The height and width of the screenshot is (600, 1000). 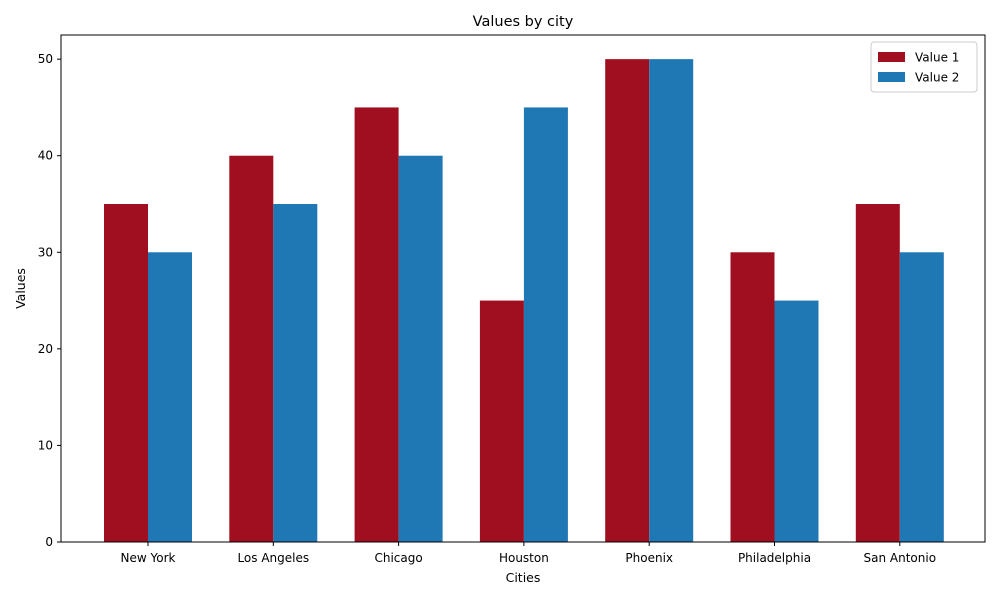 I want to click on legend-box, so click(x=924, y=67).